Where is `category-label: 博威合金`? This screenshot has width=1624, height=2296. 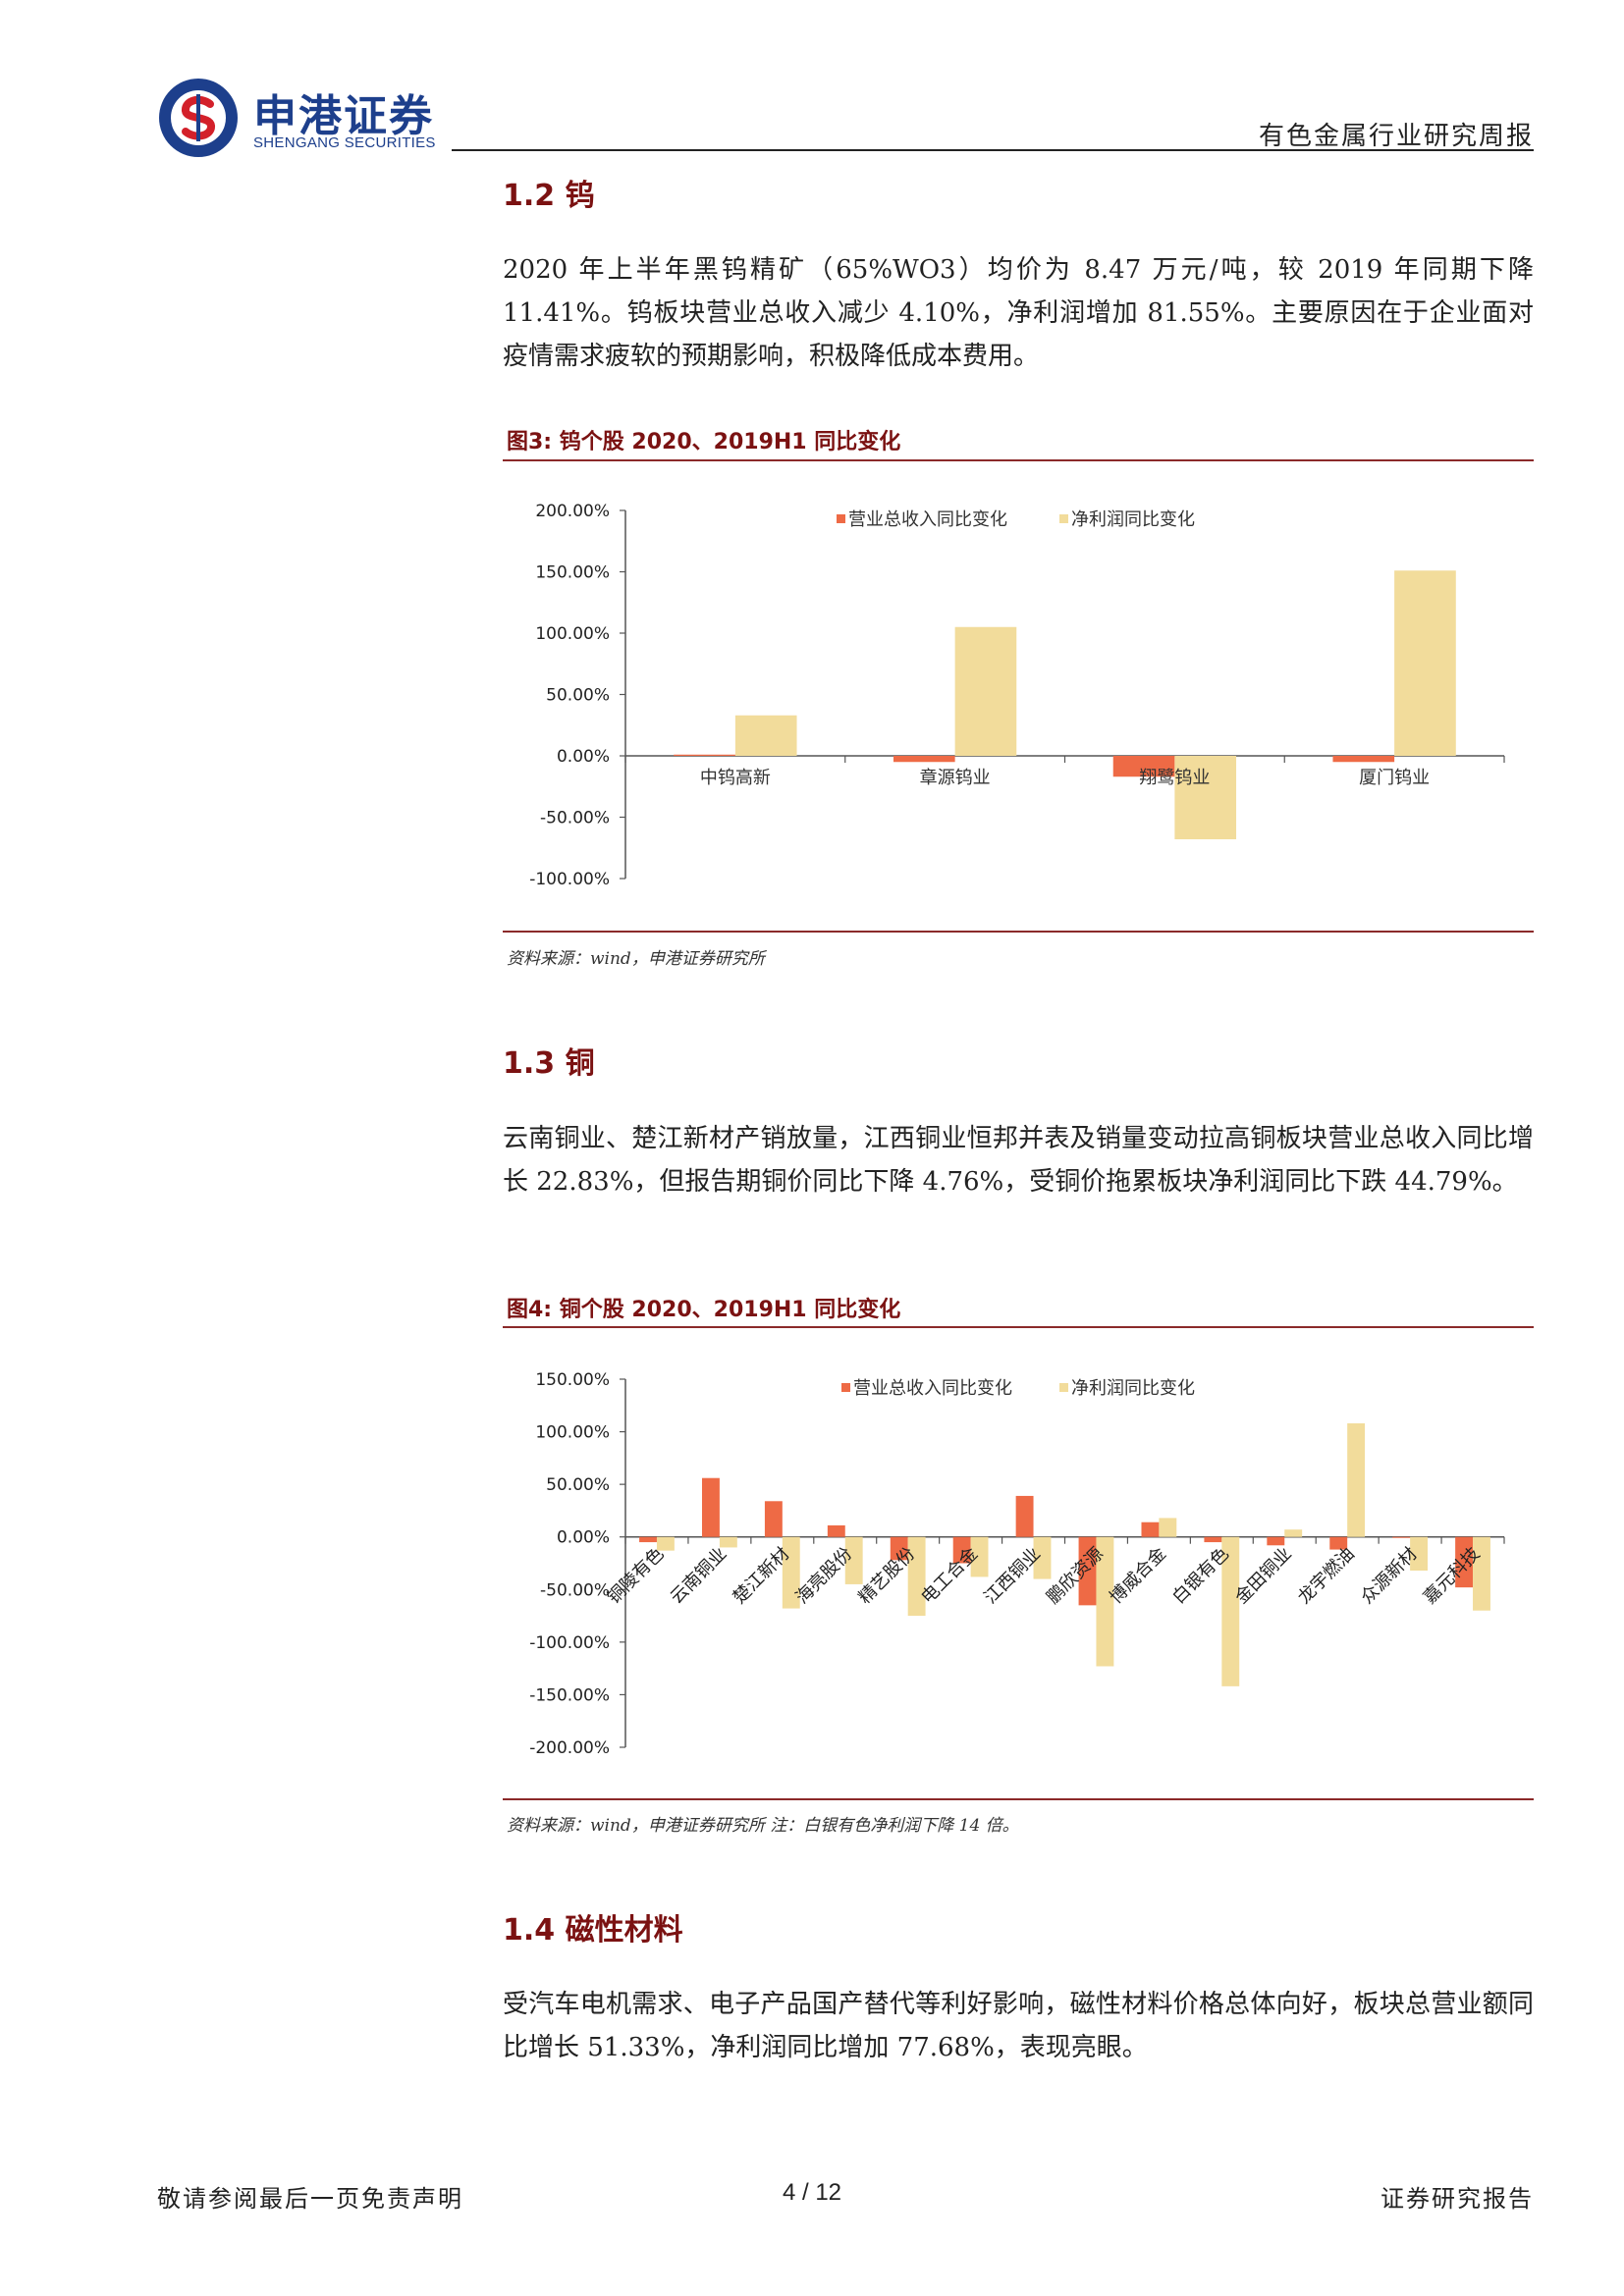 category-label: 博威合金 is located at coordinates (1138, 1576).